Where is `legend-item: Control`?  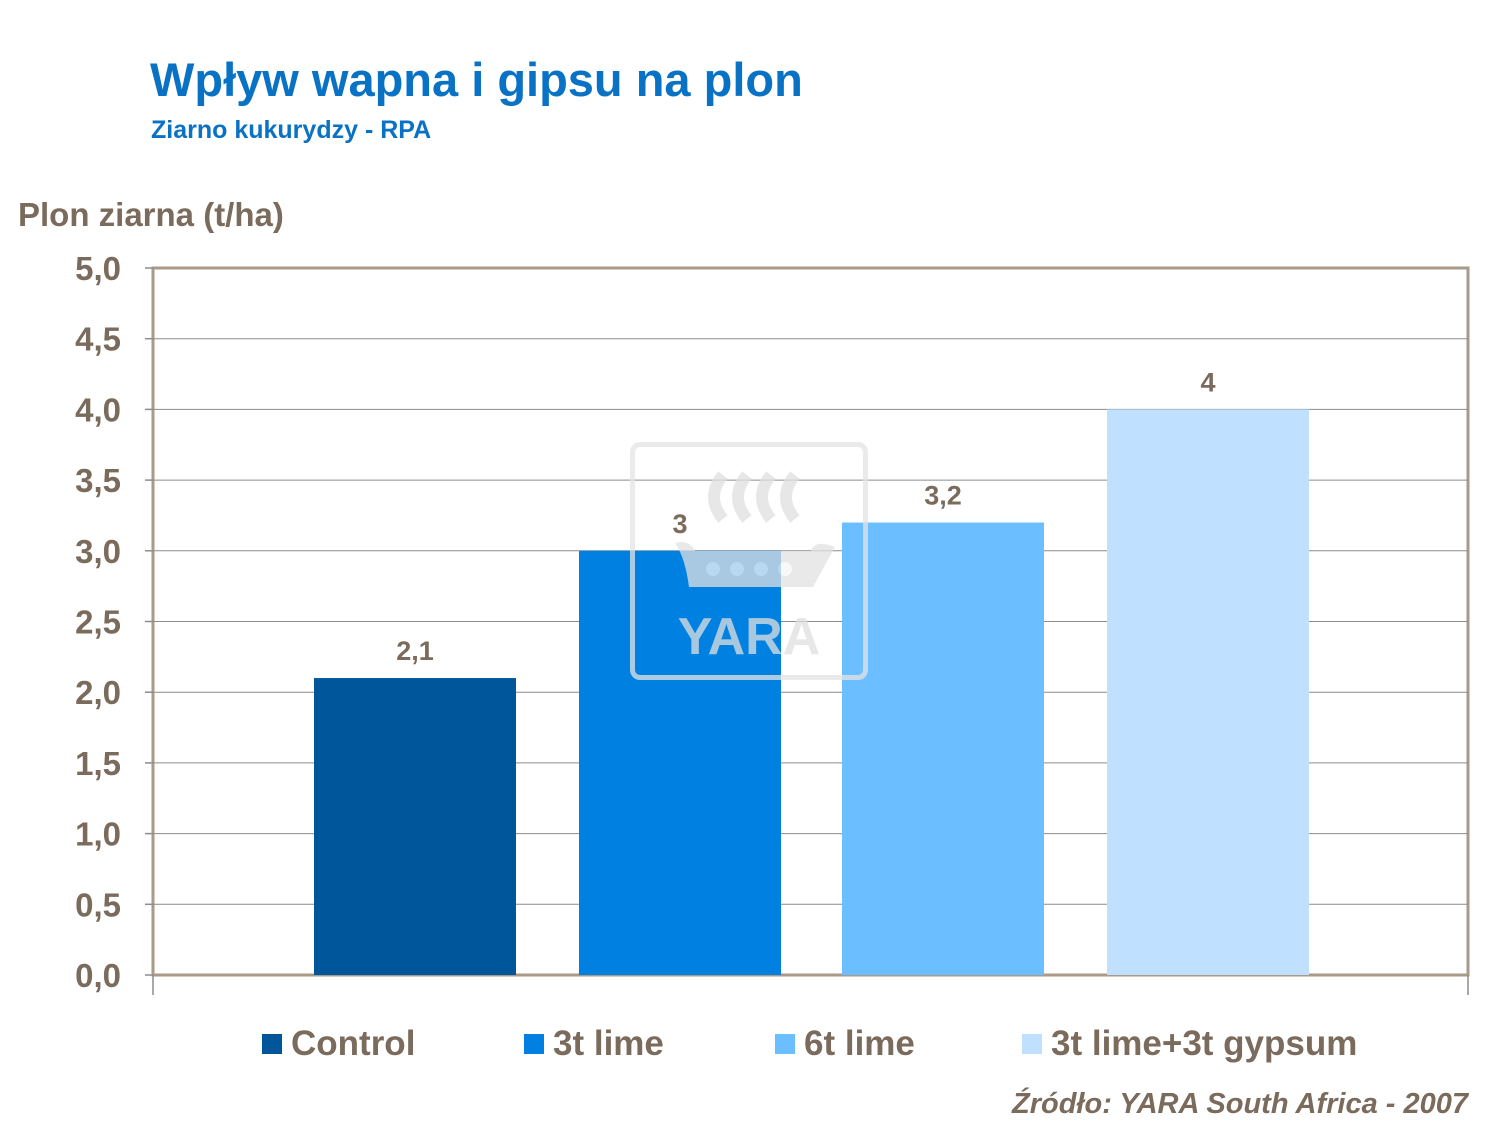
legend-item: Control is located at coordinates (338, 1044).